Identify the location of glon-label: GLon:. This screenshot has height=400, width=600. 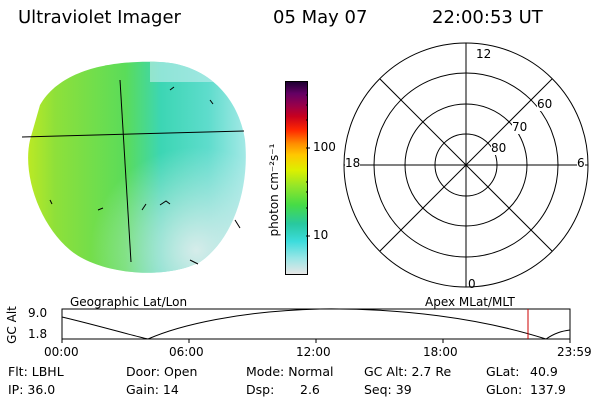
(504, 389).